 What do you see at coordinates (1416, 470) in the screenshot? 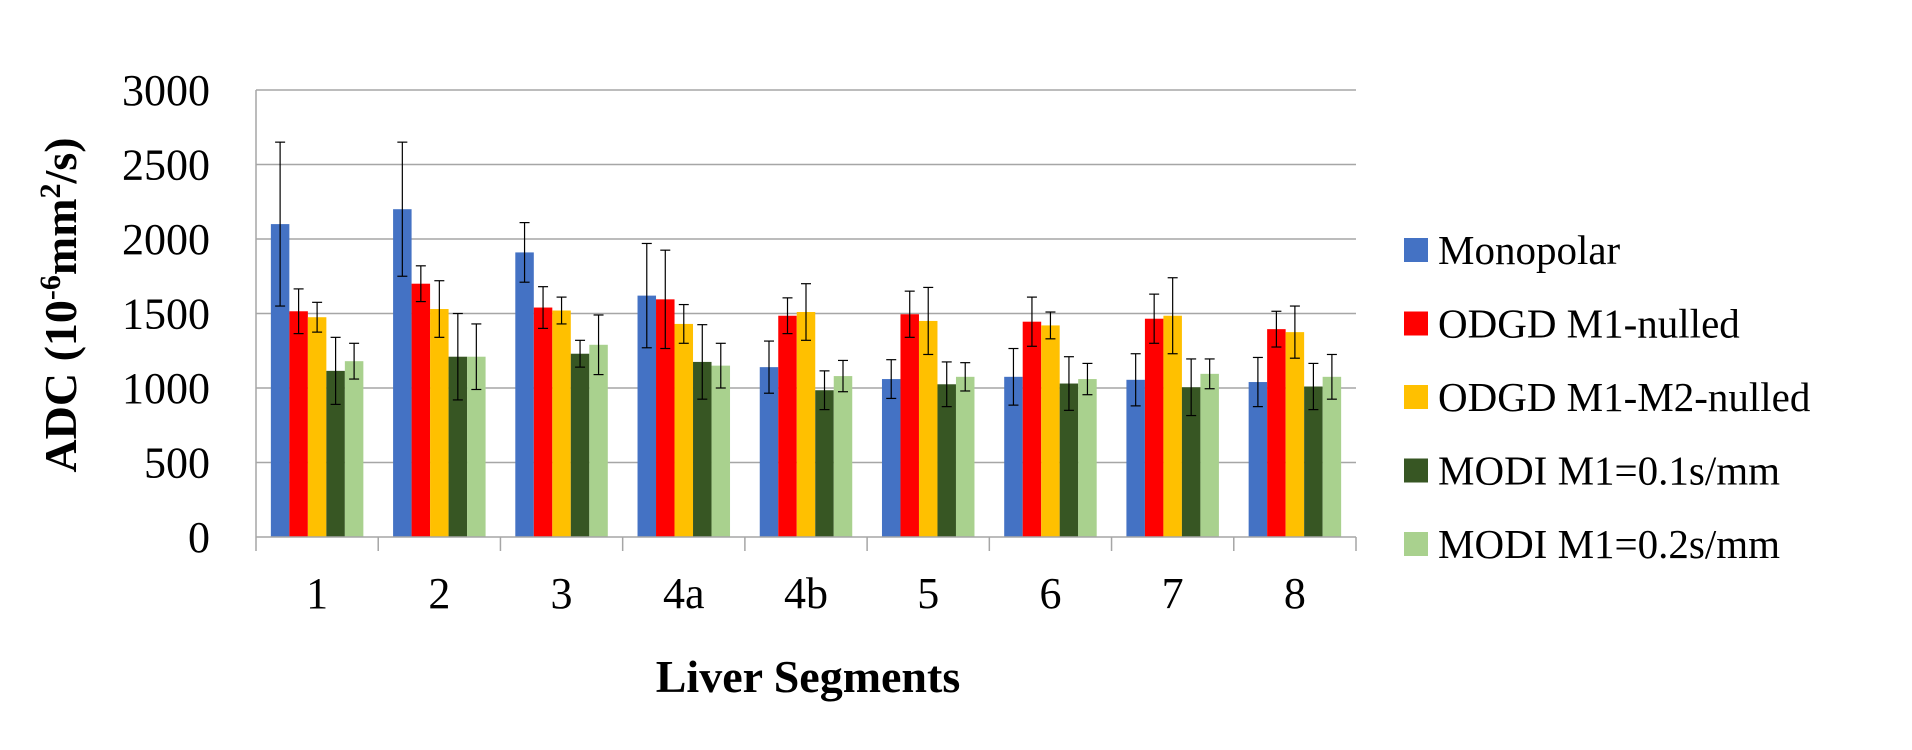
I see `legend-swatch-modi-m1-0-1s-mm` at bounding box center [1416, 470].